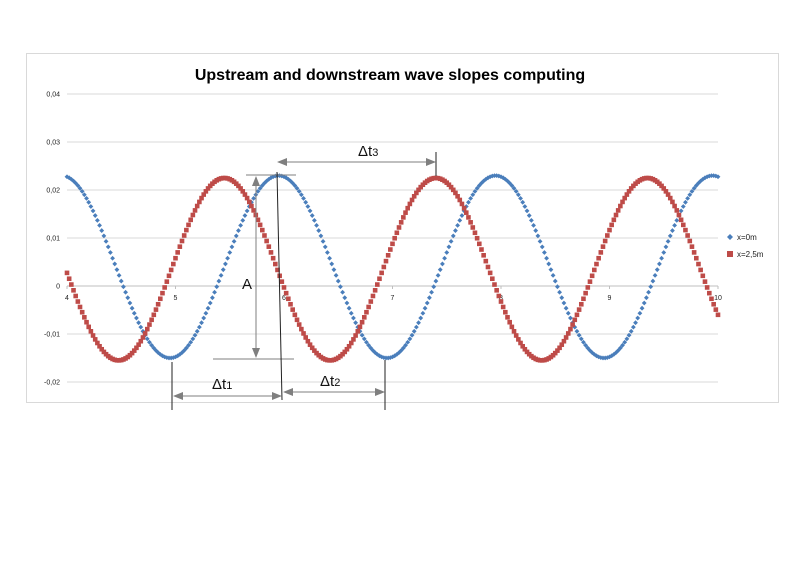 The image size is (800, 566). What do you see at coordinates (178, 396) in the screenshot?
I see `dt1-arrowhead-left` at bounding box center [178, 396].